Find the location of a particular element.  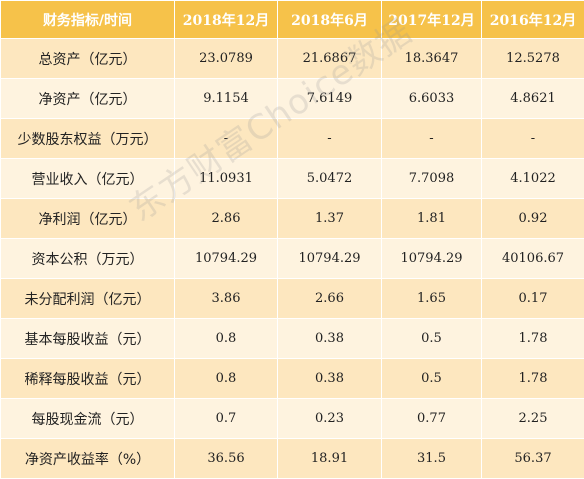

table-cell: 3.86 is located at coordinates (226, 299).